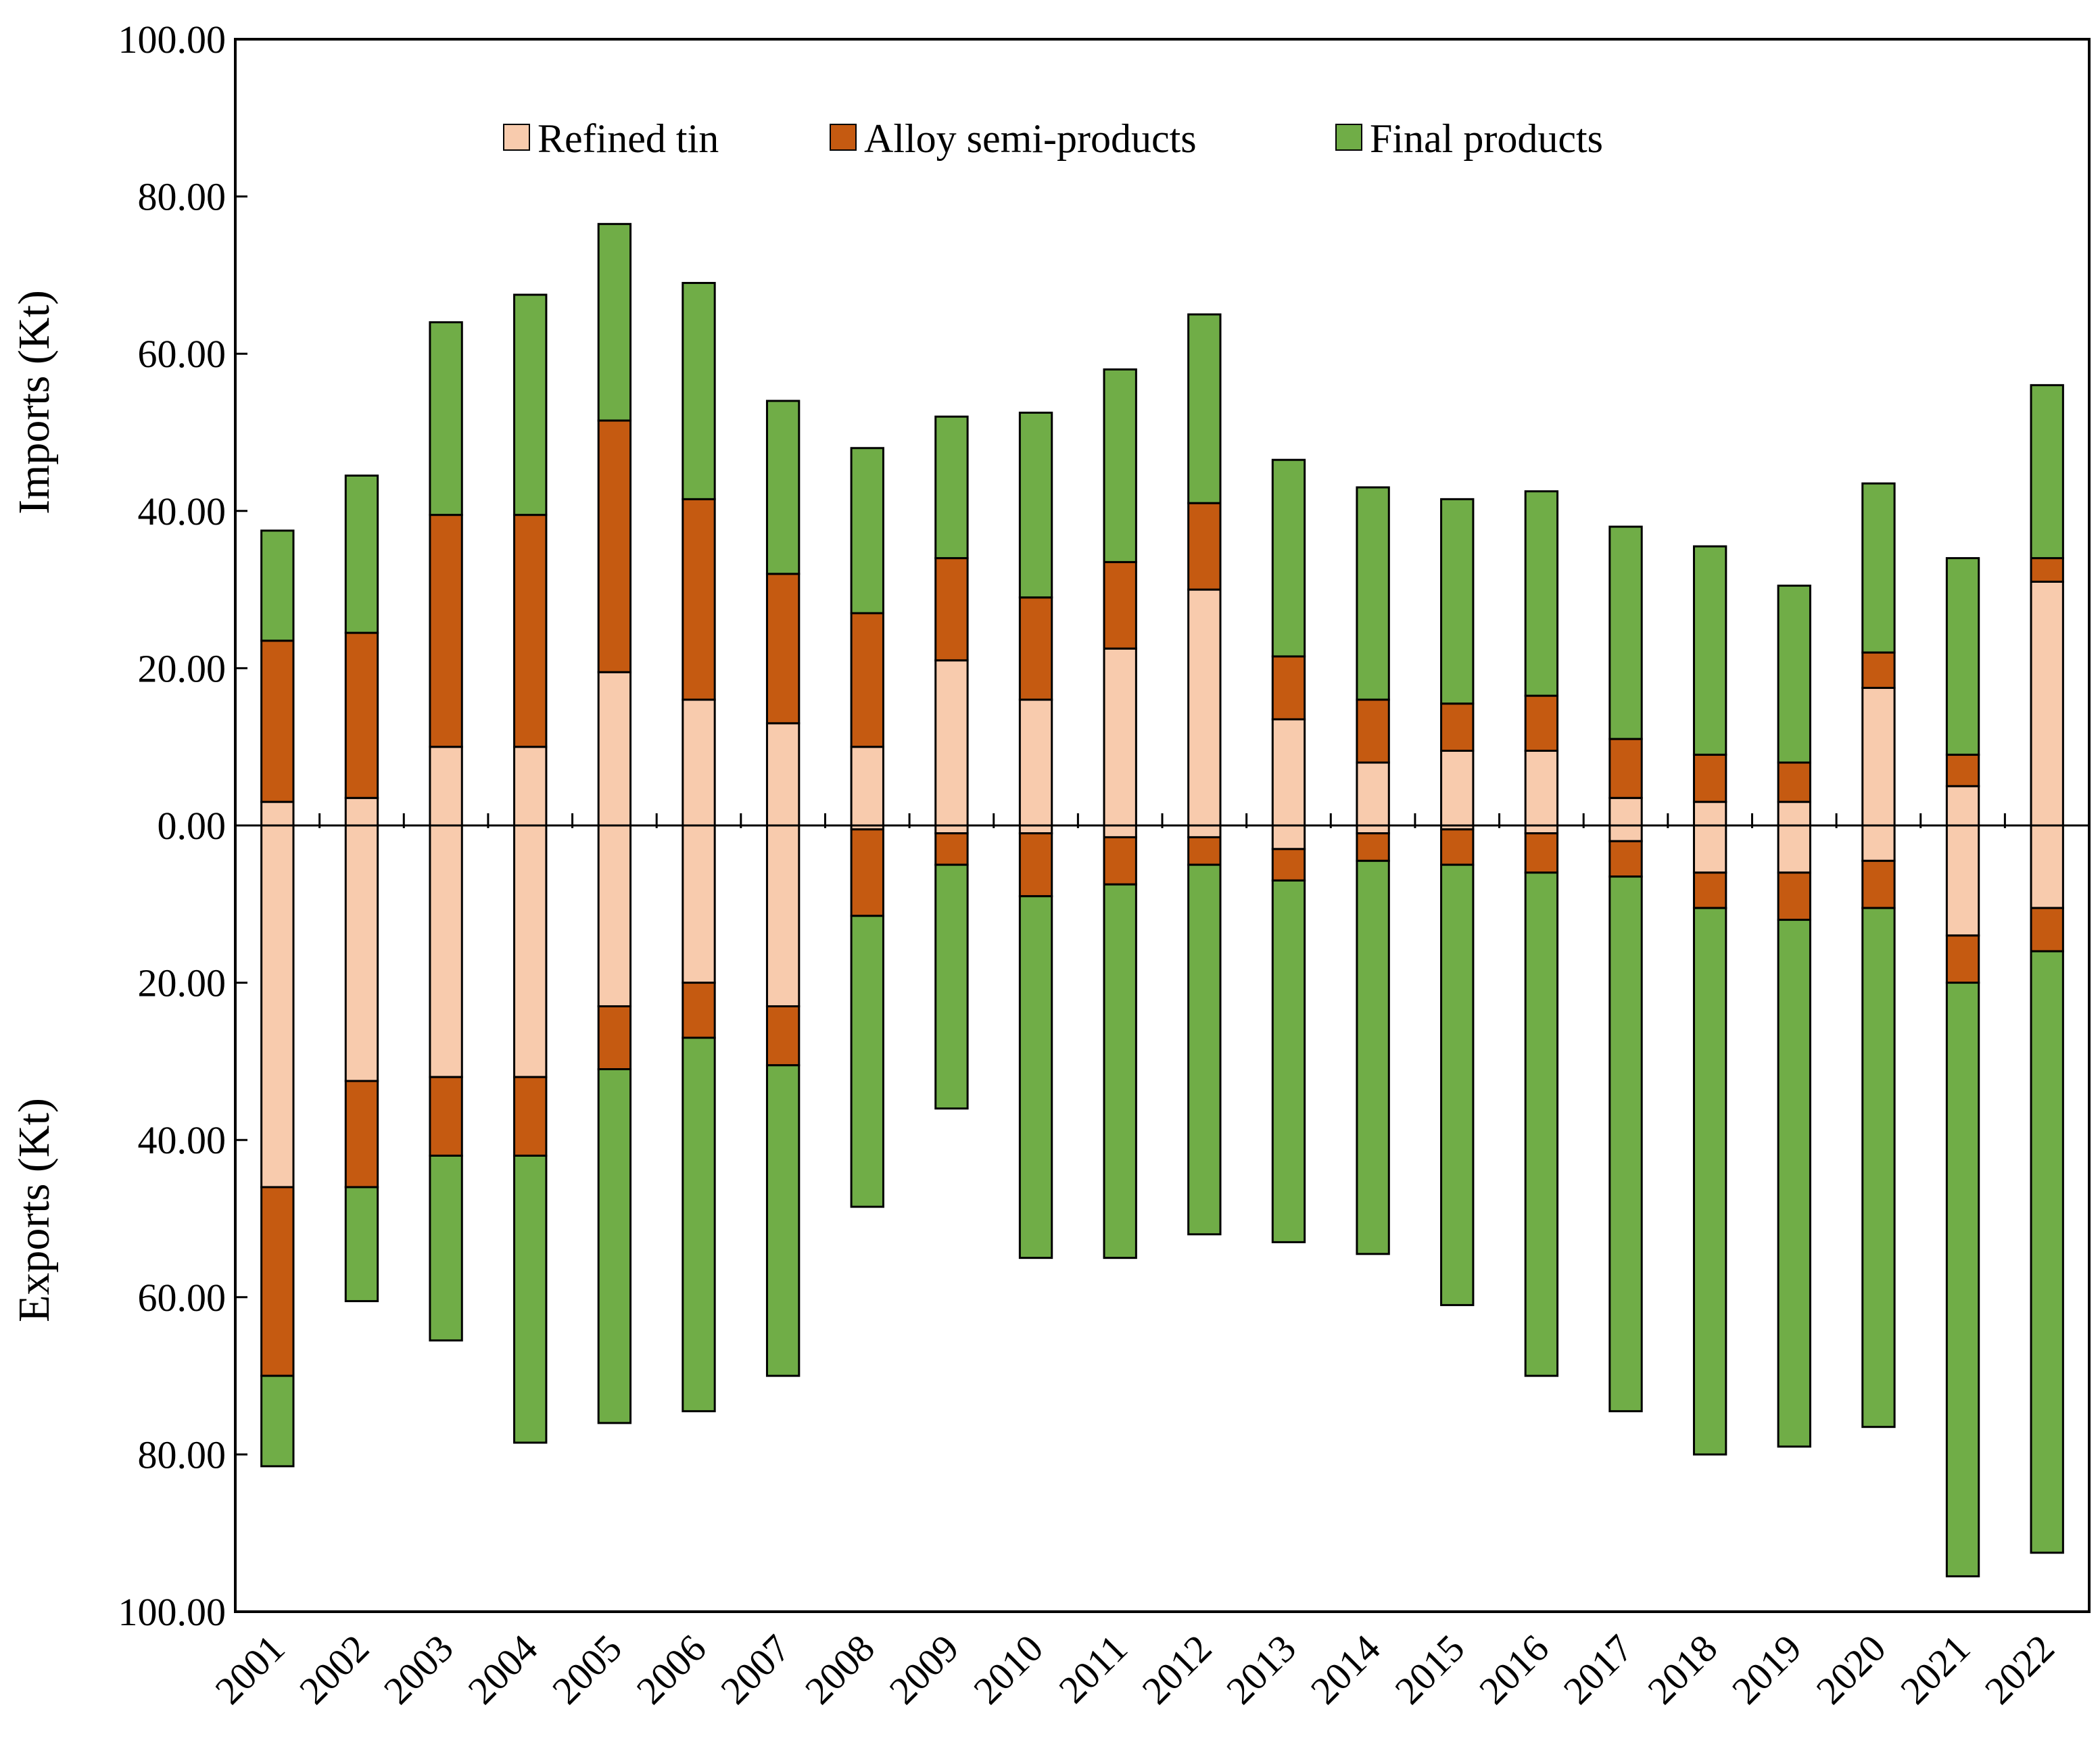  What do you see at coordinates (172, 40) in the screenshot?
I see `y-tick-label: 100.00` at bounding box center [172, 40].